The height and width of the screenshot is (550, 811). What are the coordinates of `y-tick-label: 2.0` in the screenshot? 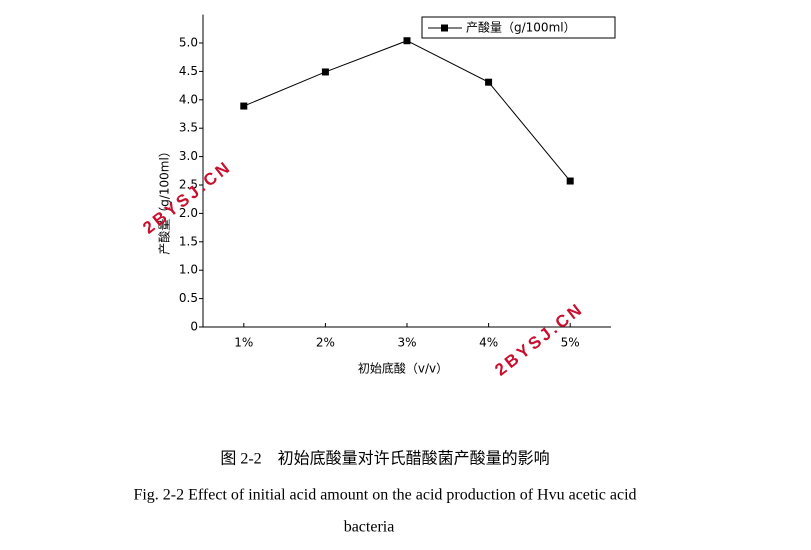 It's located at (188, 213).